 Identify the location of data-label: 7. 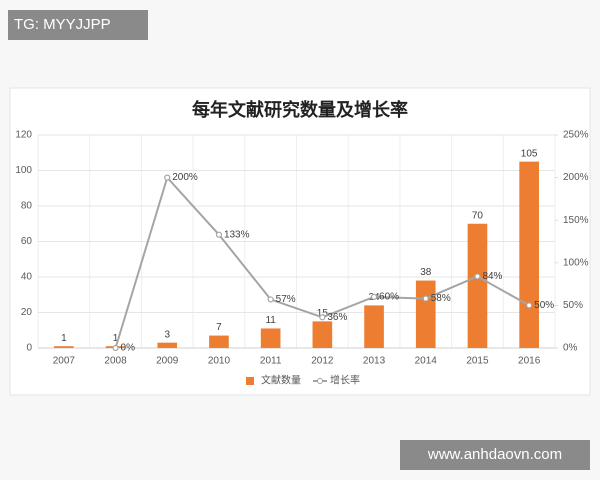
(219, 327).